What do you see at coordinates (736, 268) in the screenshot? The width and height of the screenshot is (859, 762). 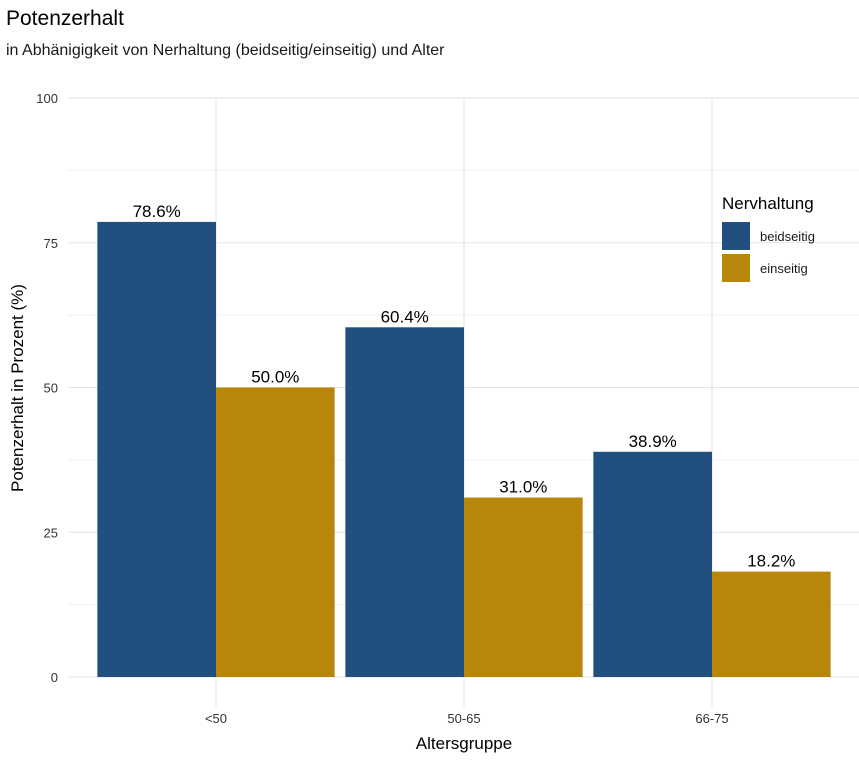 I see `legend-swatch-einseitig` at bounding box center [736, 268].